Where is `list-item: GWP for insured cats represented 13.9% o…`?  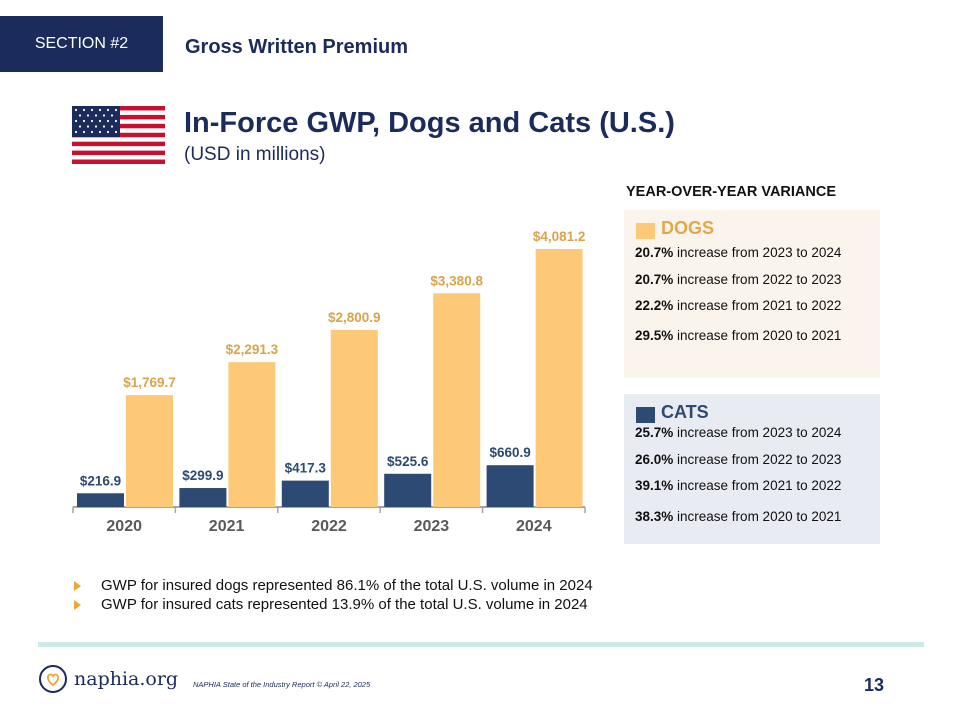
list-item: GWP for insured cats represented 13.9% o… is located at coordinates (333, 604).